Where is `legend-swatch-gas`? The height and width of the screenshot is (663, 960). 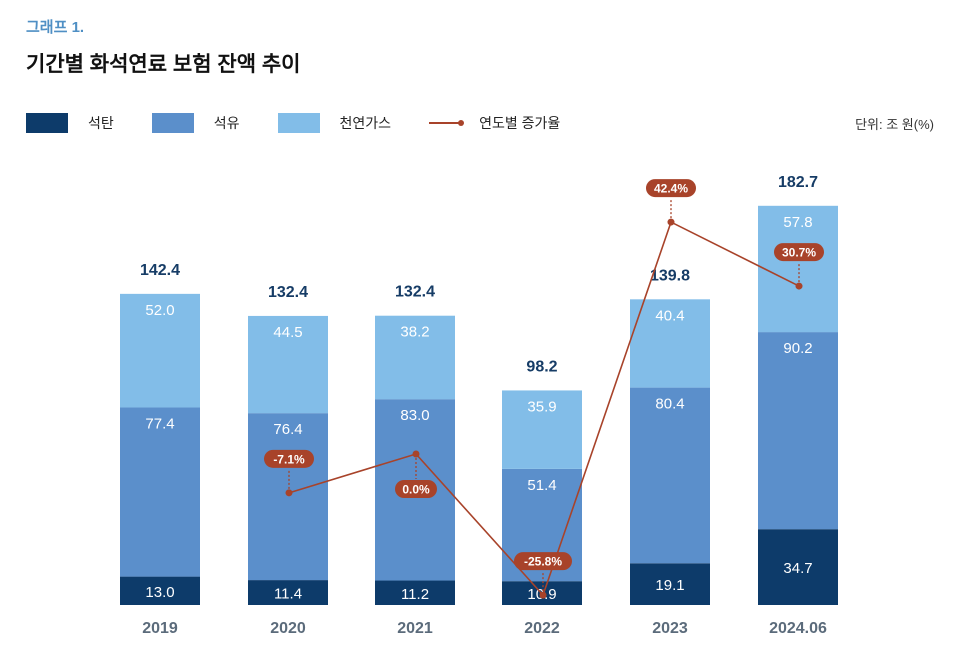 legend-swatch-gas is located at coordinates (298, 123).